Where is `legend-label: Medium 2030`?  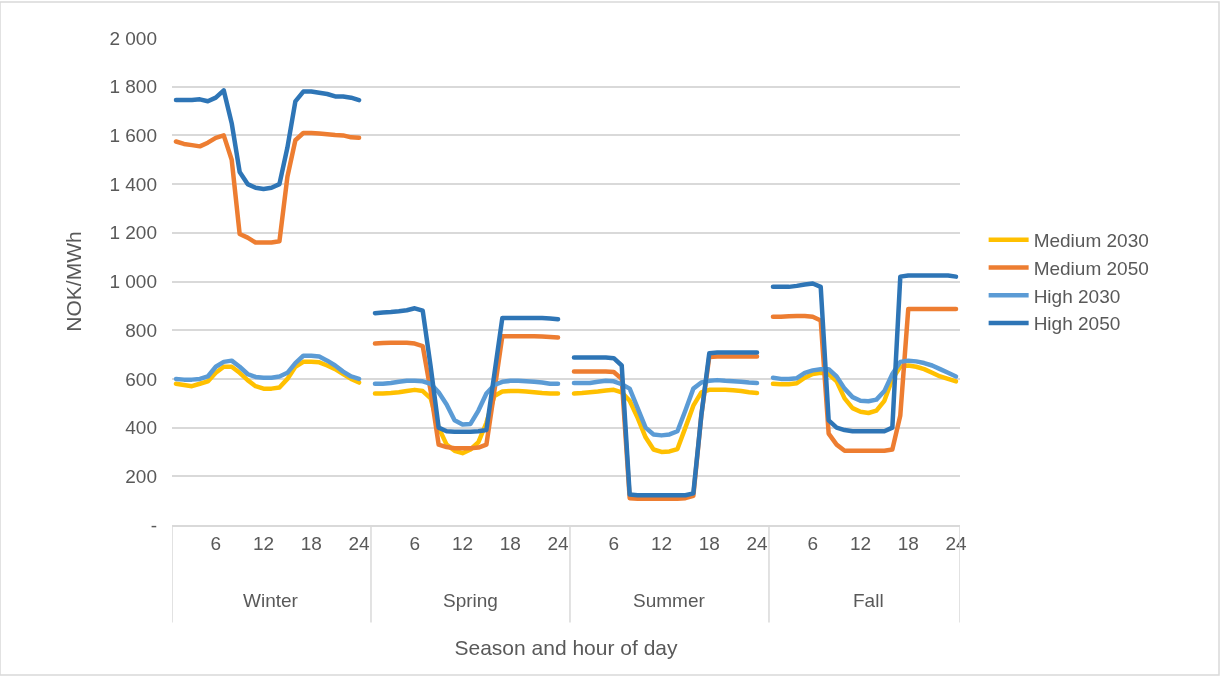 legend-label: Medium 2030 is located at coordinates (1091, 241).